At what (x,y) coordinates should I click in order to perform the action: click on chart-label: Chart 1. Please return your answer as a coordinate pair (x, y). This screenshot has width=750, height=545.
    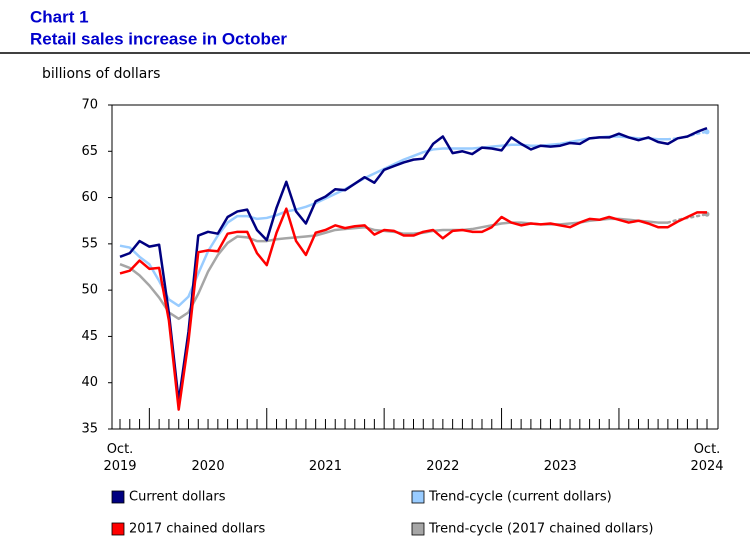
    Looking at the image, I should click on (59, 16).